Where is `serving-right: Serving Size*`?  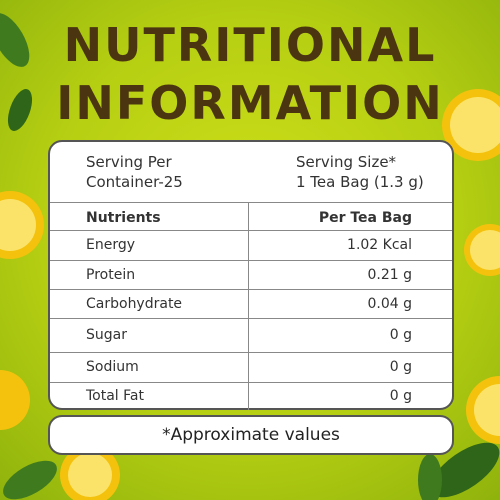 serving-right: Serving Size* is located at coordinates (346, 162).